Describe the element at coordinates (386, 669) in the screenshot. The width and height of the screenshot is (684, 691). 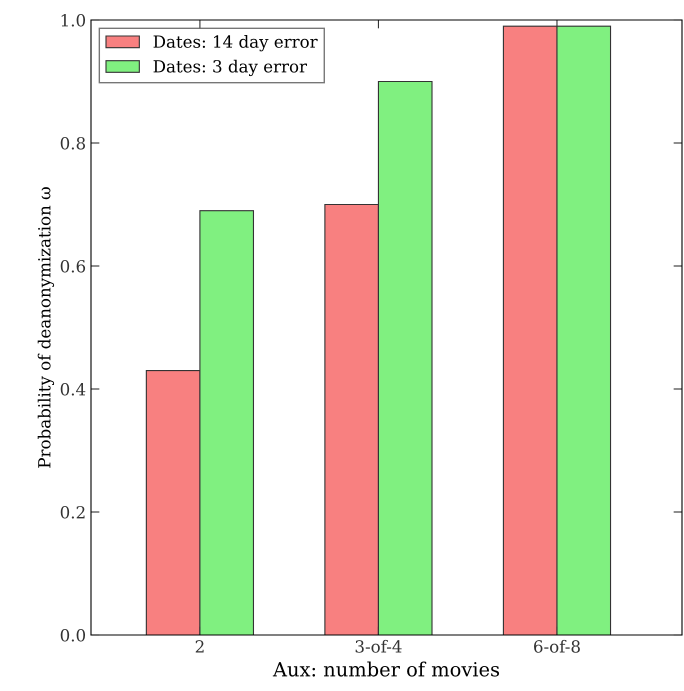
I see `x-axis-title: Aux: number of movies` at that location.